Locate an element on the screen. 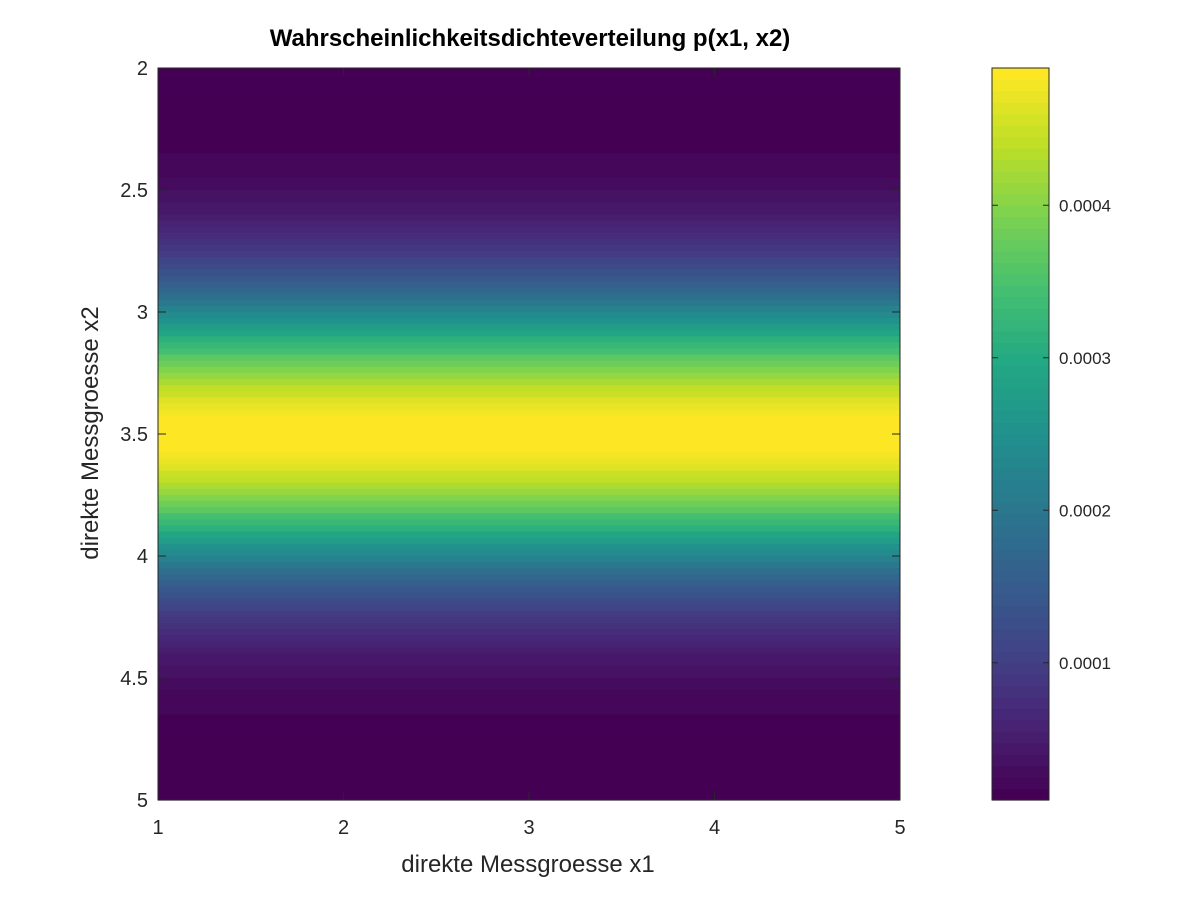 This screenshot has width=1200, height=900. x-tick-label: 3 is located at coordinates (528, 828).